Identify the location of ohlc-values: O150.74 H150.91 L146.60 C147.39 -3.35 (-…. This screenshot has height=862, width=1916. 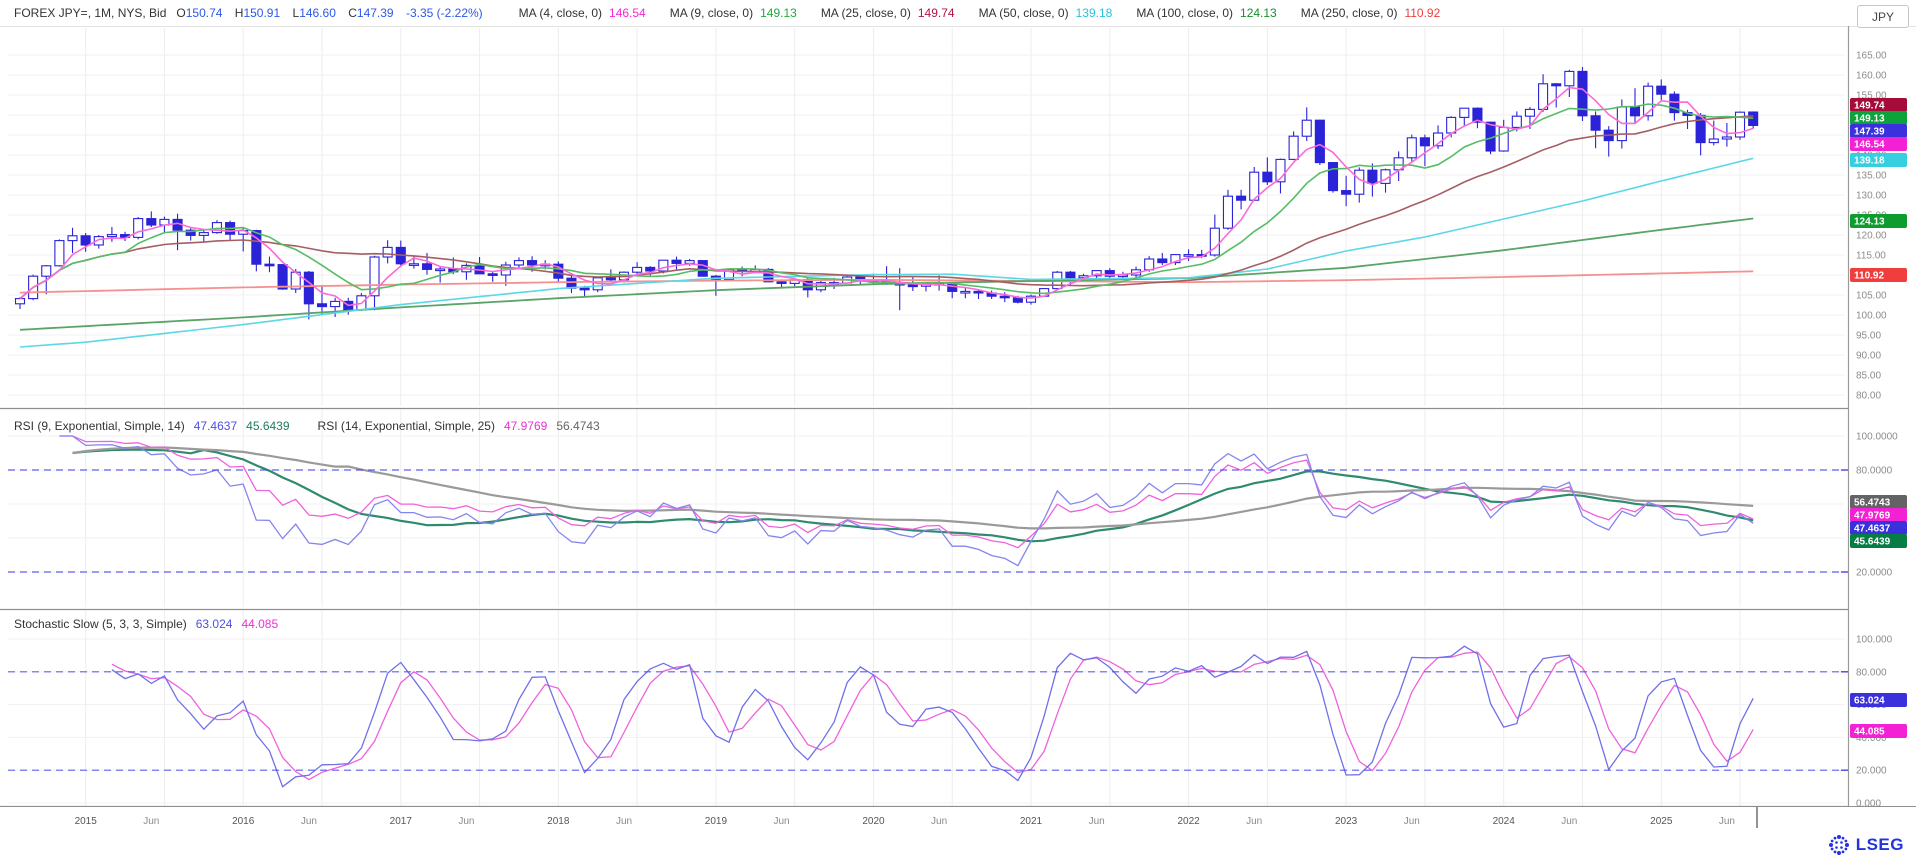
(329, 13).